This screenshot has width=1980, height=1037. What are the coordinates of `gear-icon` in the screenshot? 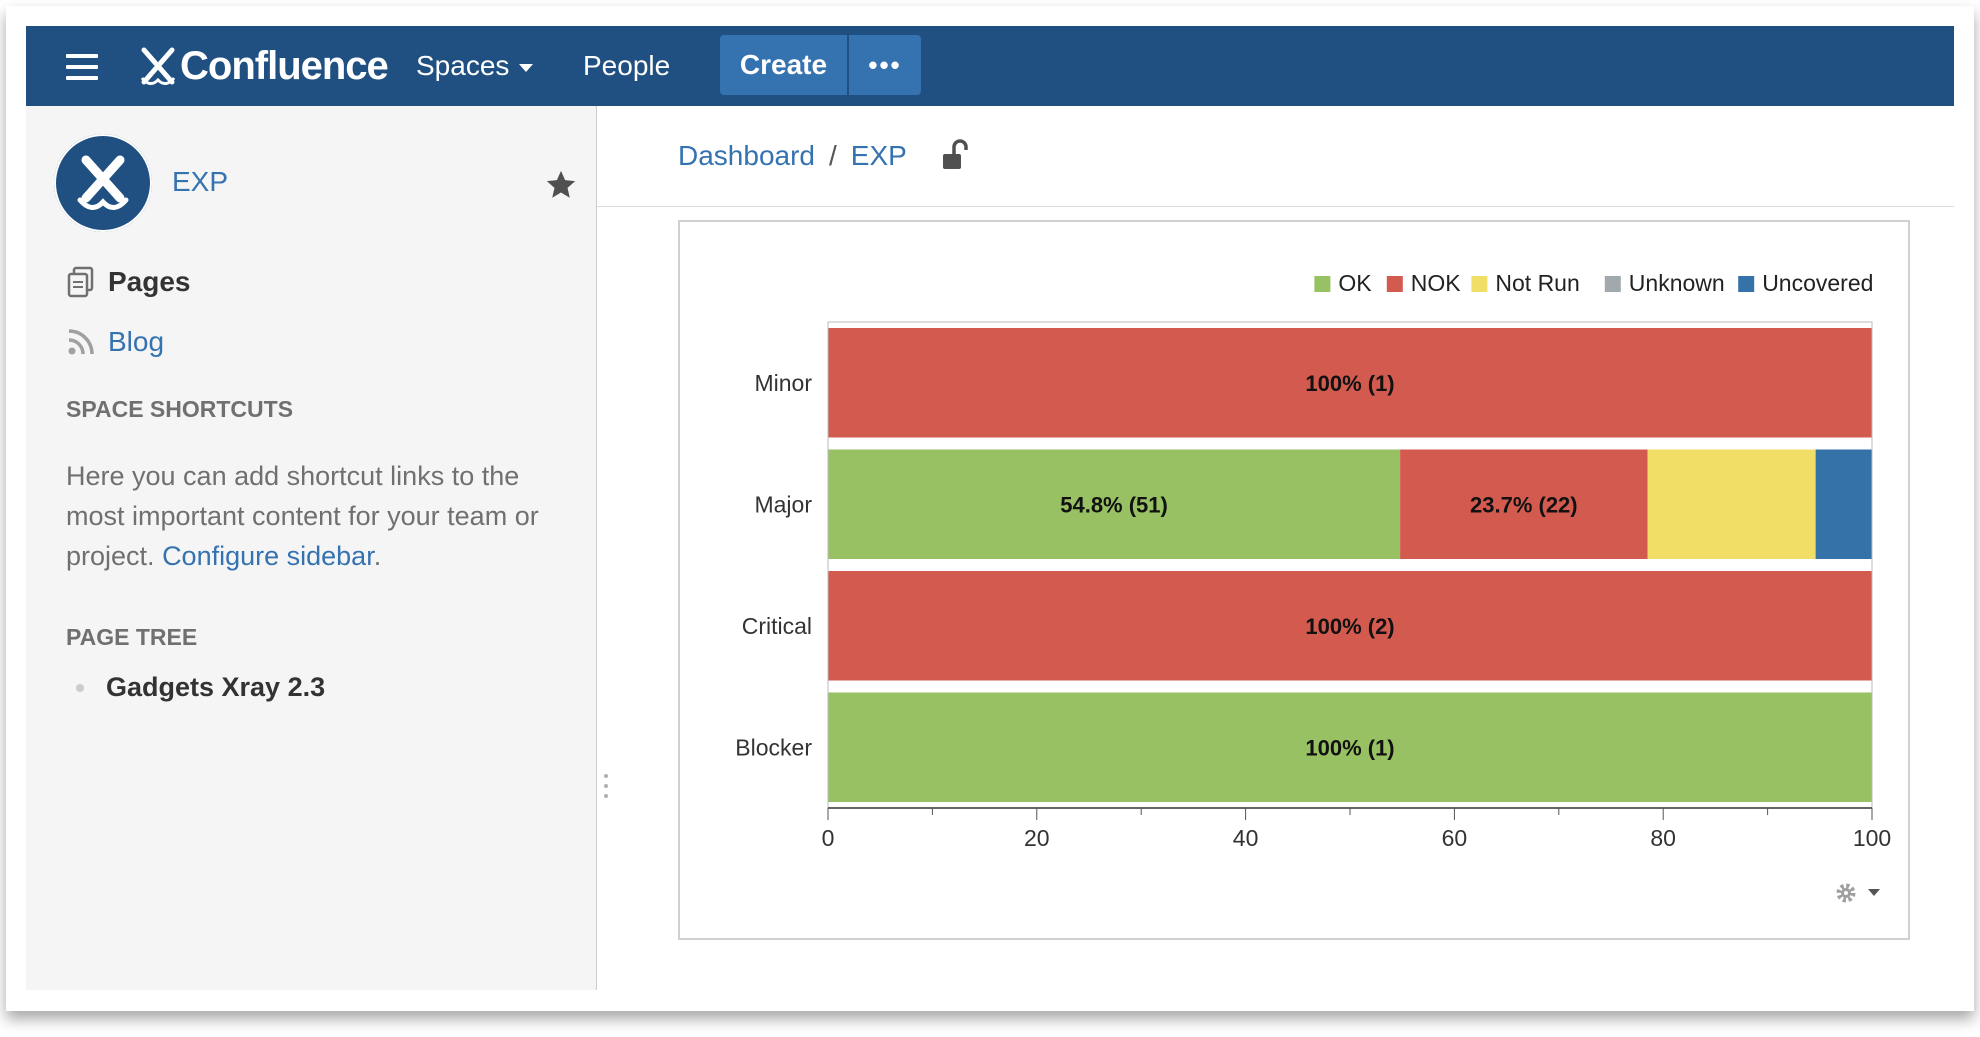 It's located at (1858, 893).